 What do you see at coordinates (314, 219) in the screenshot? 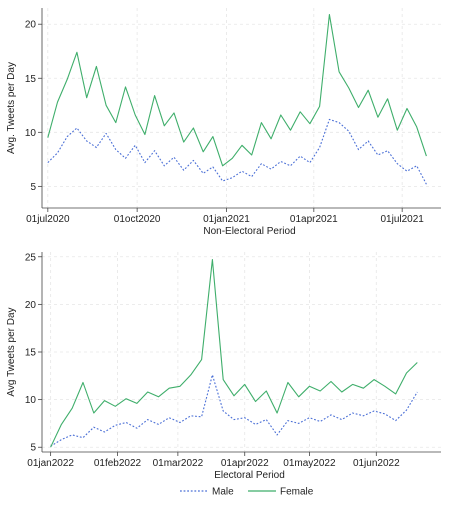
I see `x-tick-label: 01apr2021` at bounding box center [314, 219].